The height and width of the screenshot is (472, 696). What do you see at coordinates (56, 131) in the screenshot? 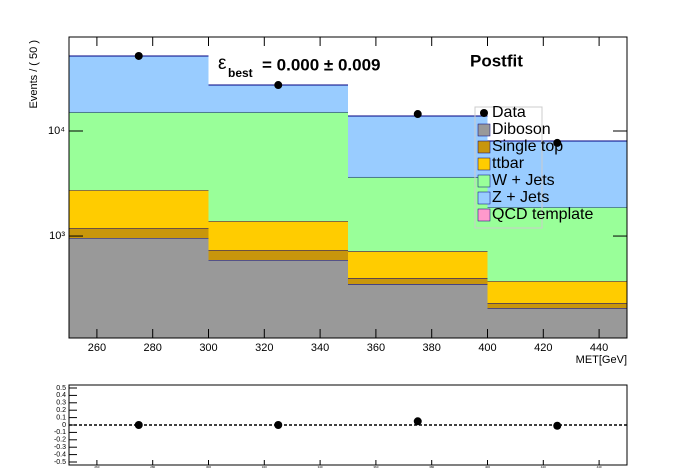
I see `y-tick-label: 10⁴` at bounding box center [56, 131].